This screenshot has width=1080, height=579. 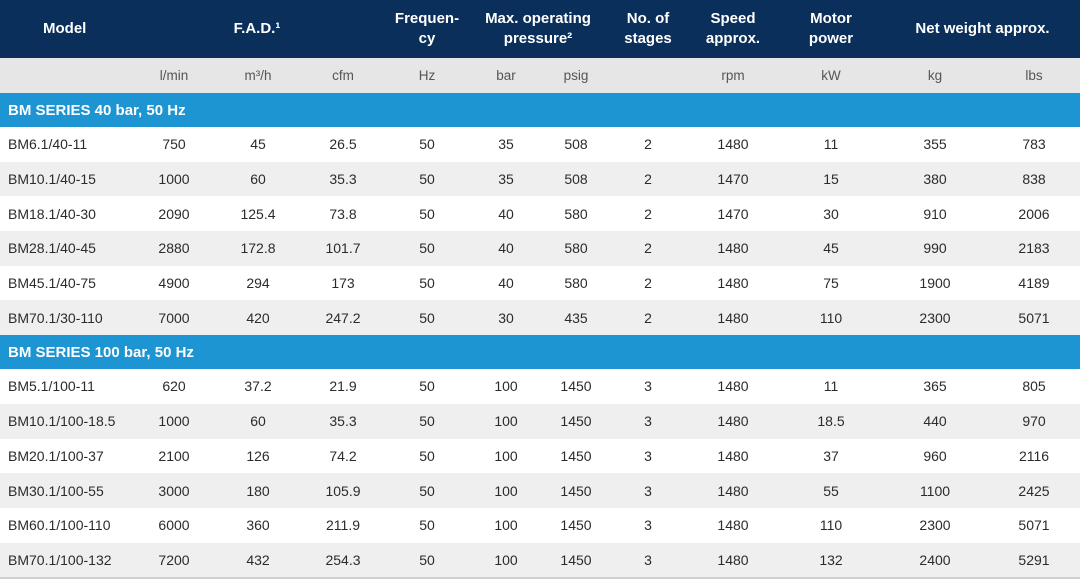 What do you see at coordinates (831, 421) in the screenshot?
I see `table-cell: 18.5` at bounding box center [831, 421].